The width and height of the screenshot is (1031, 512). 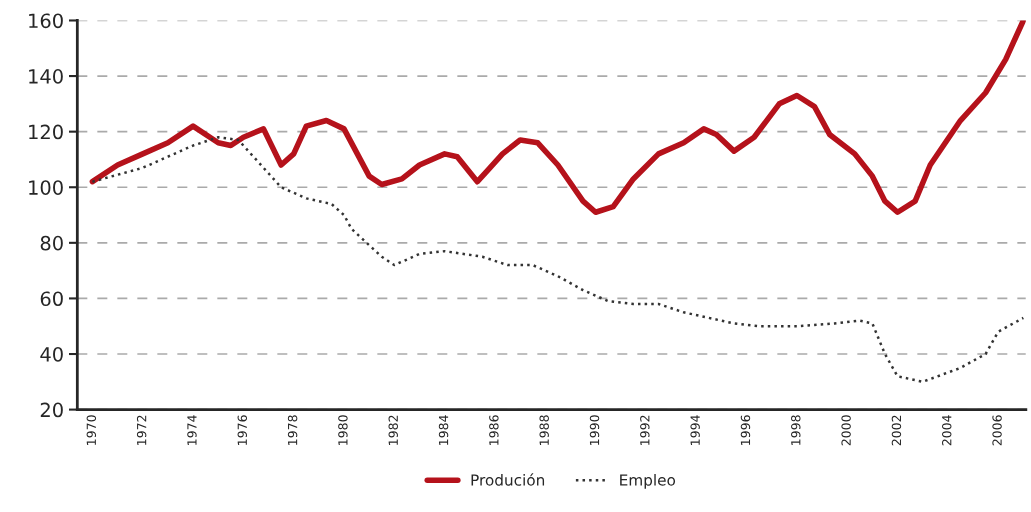 I want to click on x-tick-label: 1984, so click(x=443, y=430).